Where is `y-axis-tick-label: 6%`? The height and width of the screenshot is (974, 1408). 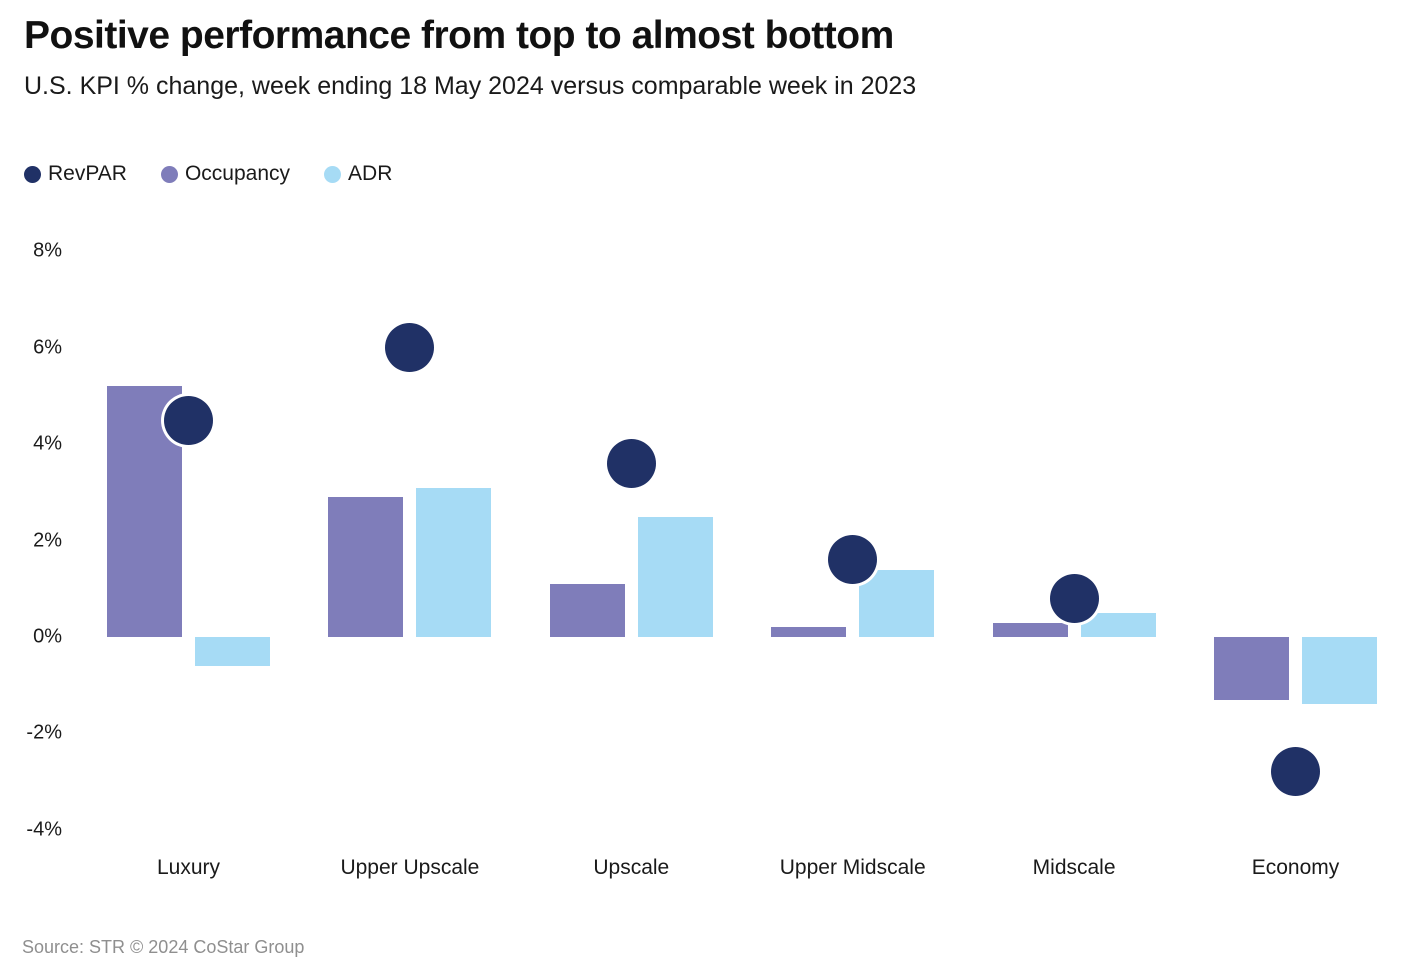 y-axis-tick-label: 6% is located at coordinates (47, 347).